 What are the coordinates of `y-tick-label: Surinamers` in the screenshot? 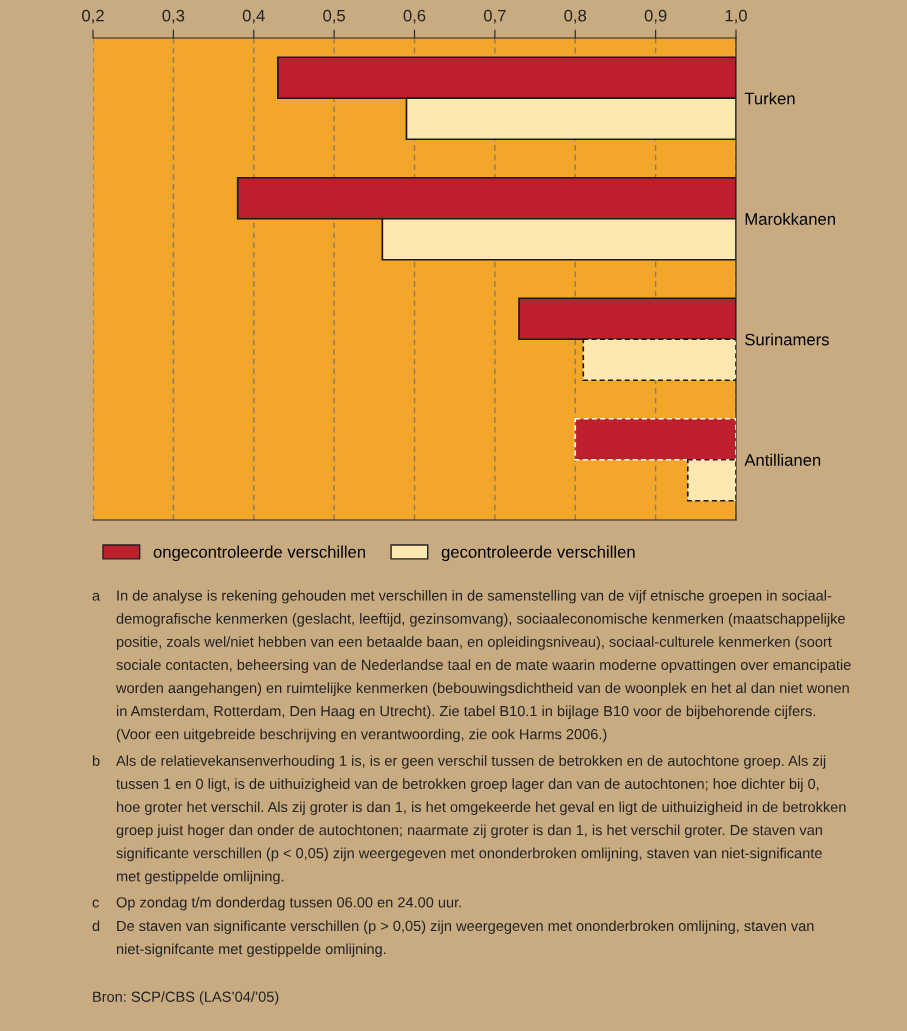 It's located at (787, 339).